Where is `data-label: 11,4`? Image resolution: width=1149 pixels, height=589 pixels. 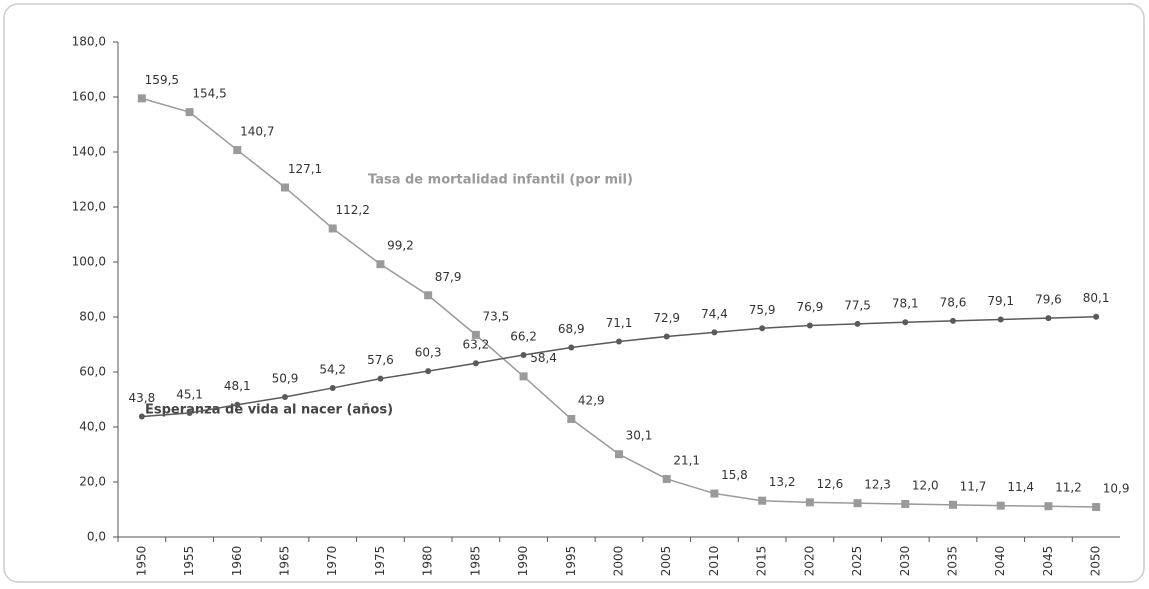 data-label: 11,4 is located at coordinates (1020, 487).